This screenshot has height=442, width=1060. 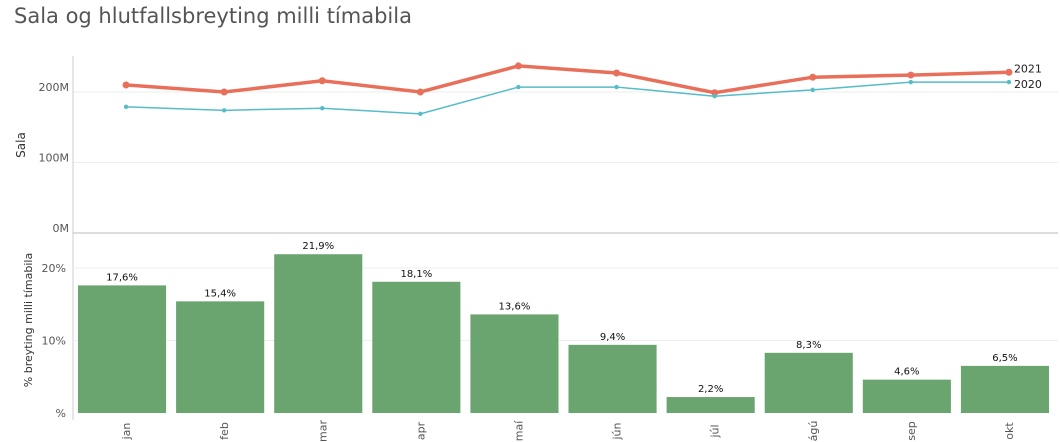 I want to click on data-label: 8,3%, so click(x=808, y=345).